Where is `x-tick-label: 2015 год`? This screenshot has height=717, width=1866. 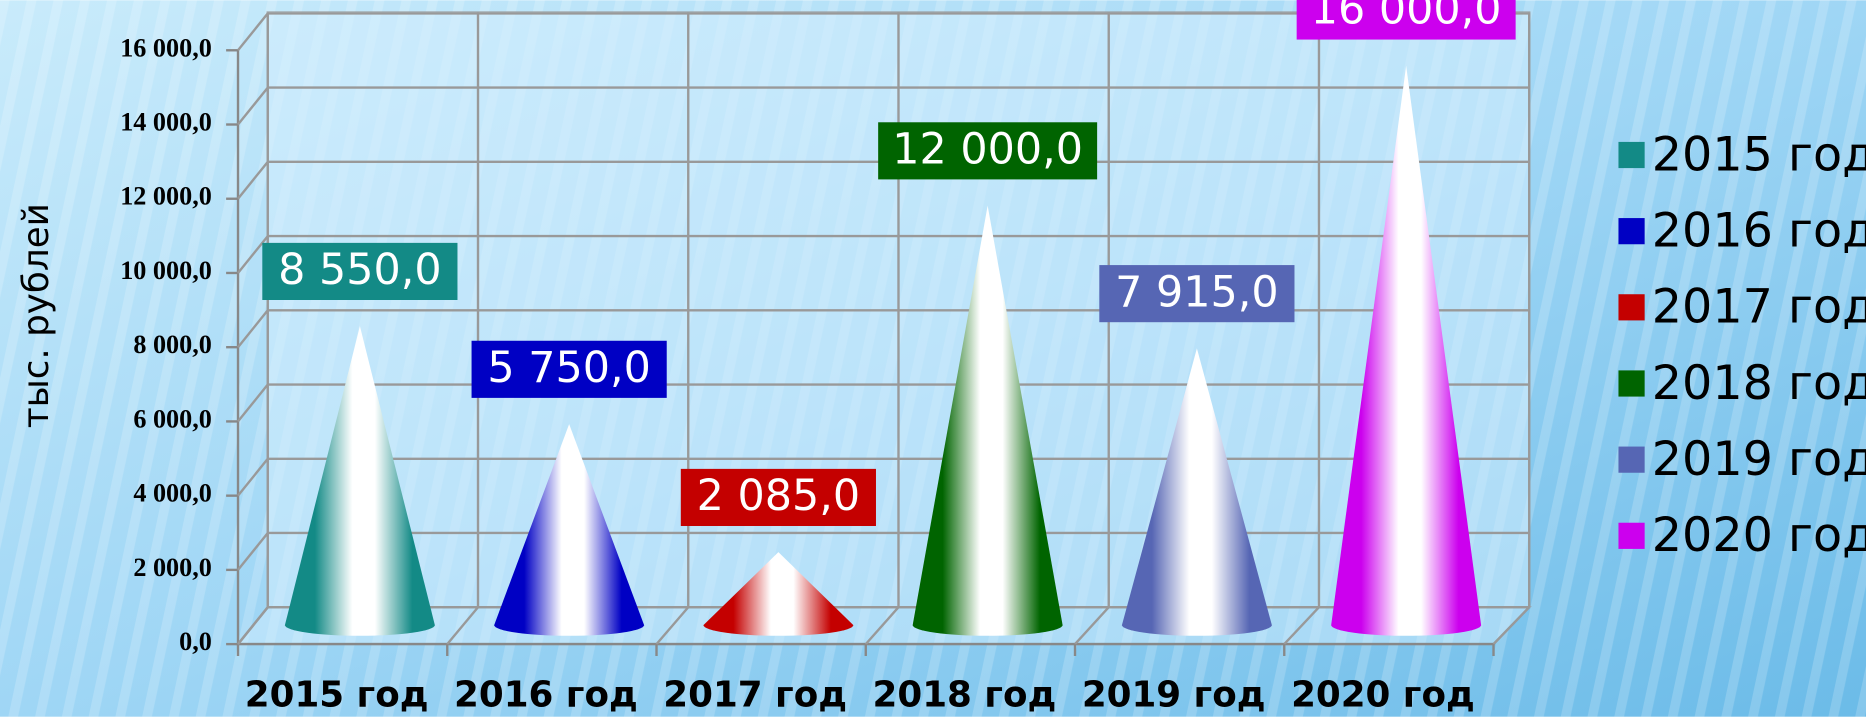 x-tick-label: 2015 год is located at coordinates (337, 694).